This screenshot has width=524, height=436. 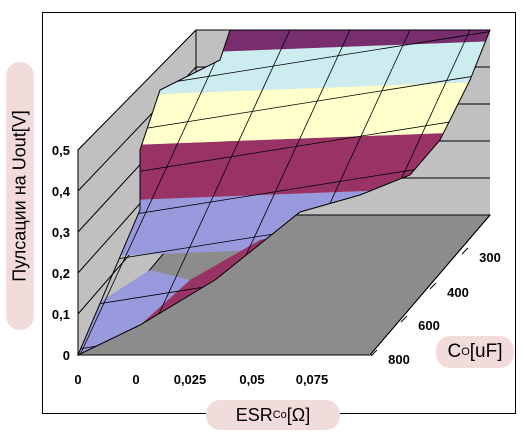 I want to click on z-axis-line, so click(x=430, y=285).